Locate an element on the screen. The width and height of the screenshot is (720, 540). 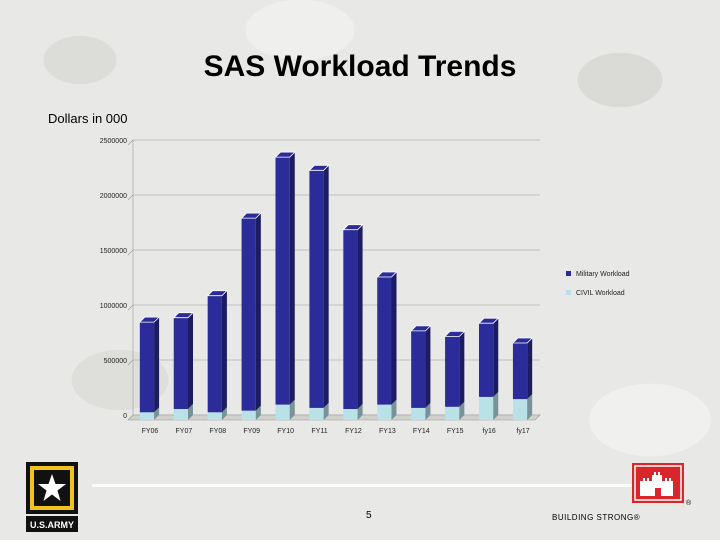
castle-icon is located at coordinates (656, 484).